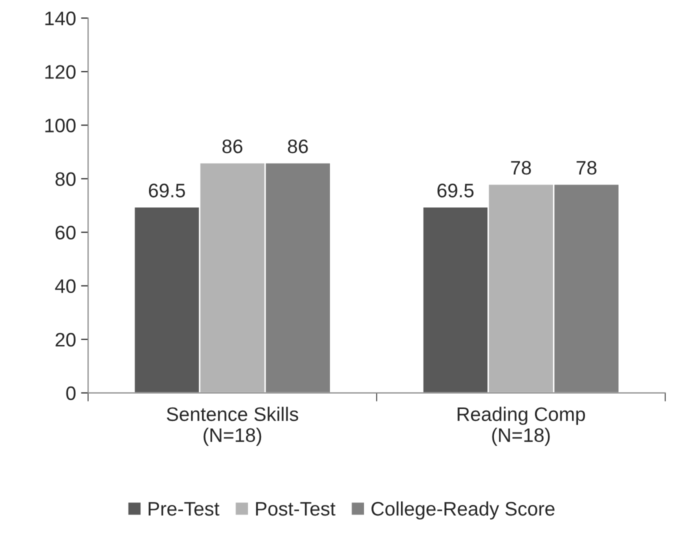 This screenshot has width=683, height=548. Describe the element at coordinates (60, 19) in the screenshot. I see `y-tick-label: 140` at that location.